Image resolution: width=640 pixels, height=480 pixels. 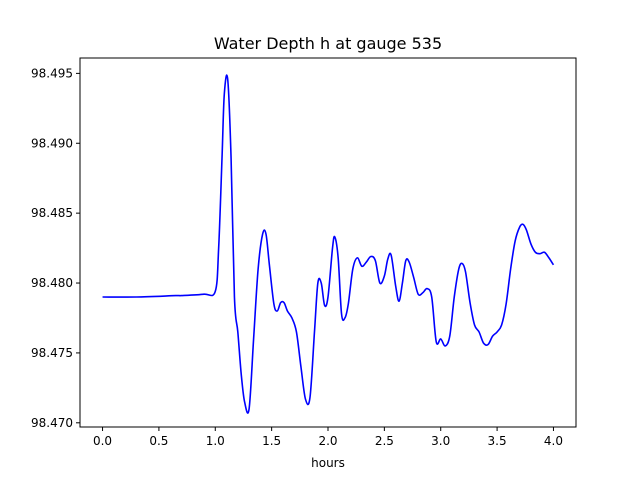 What do you see at coordinates (328, 463) in the screenshot?
I see `x-axis-label: hours` at bounding box center [328, 463].